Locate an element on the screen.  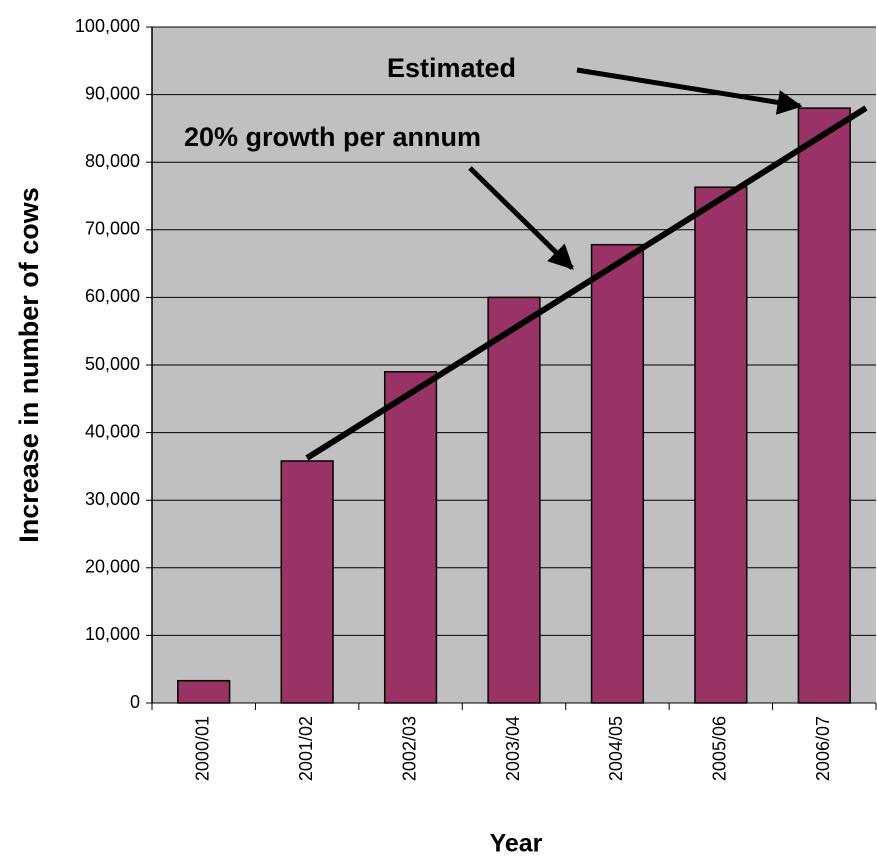
x-tick-label: 2001/02 is located at coordinates (306, 748).